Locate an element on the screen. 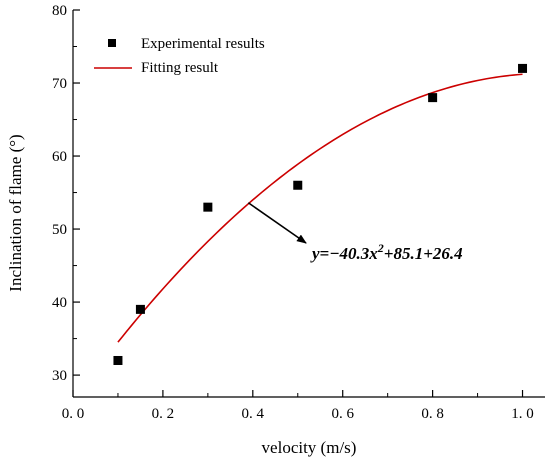 The image size is (550, 466). x-tick-label: 0. 0 is located at coordinates (73, 414).